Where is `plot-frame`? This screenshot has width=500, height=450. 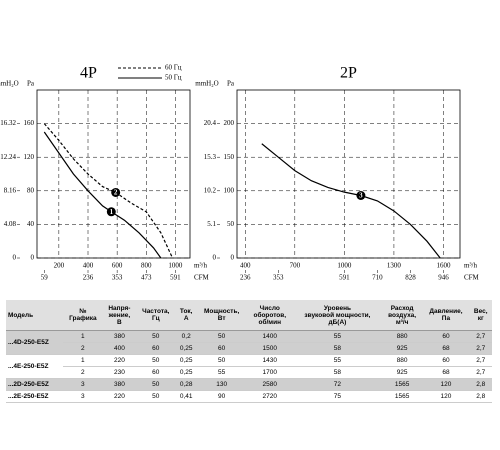 plot-frame is located at coordinates (113, 174).